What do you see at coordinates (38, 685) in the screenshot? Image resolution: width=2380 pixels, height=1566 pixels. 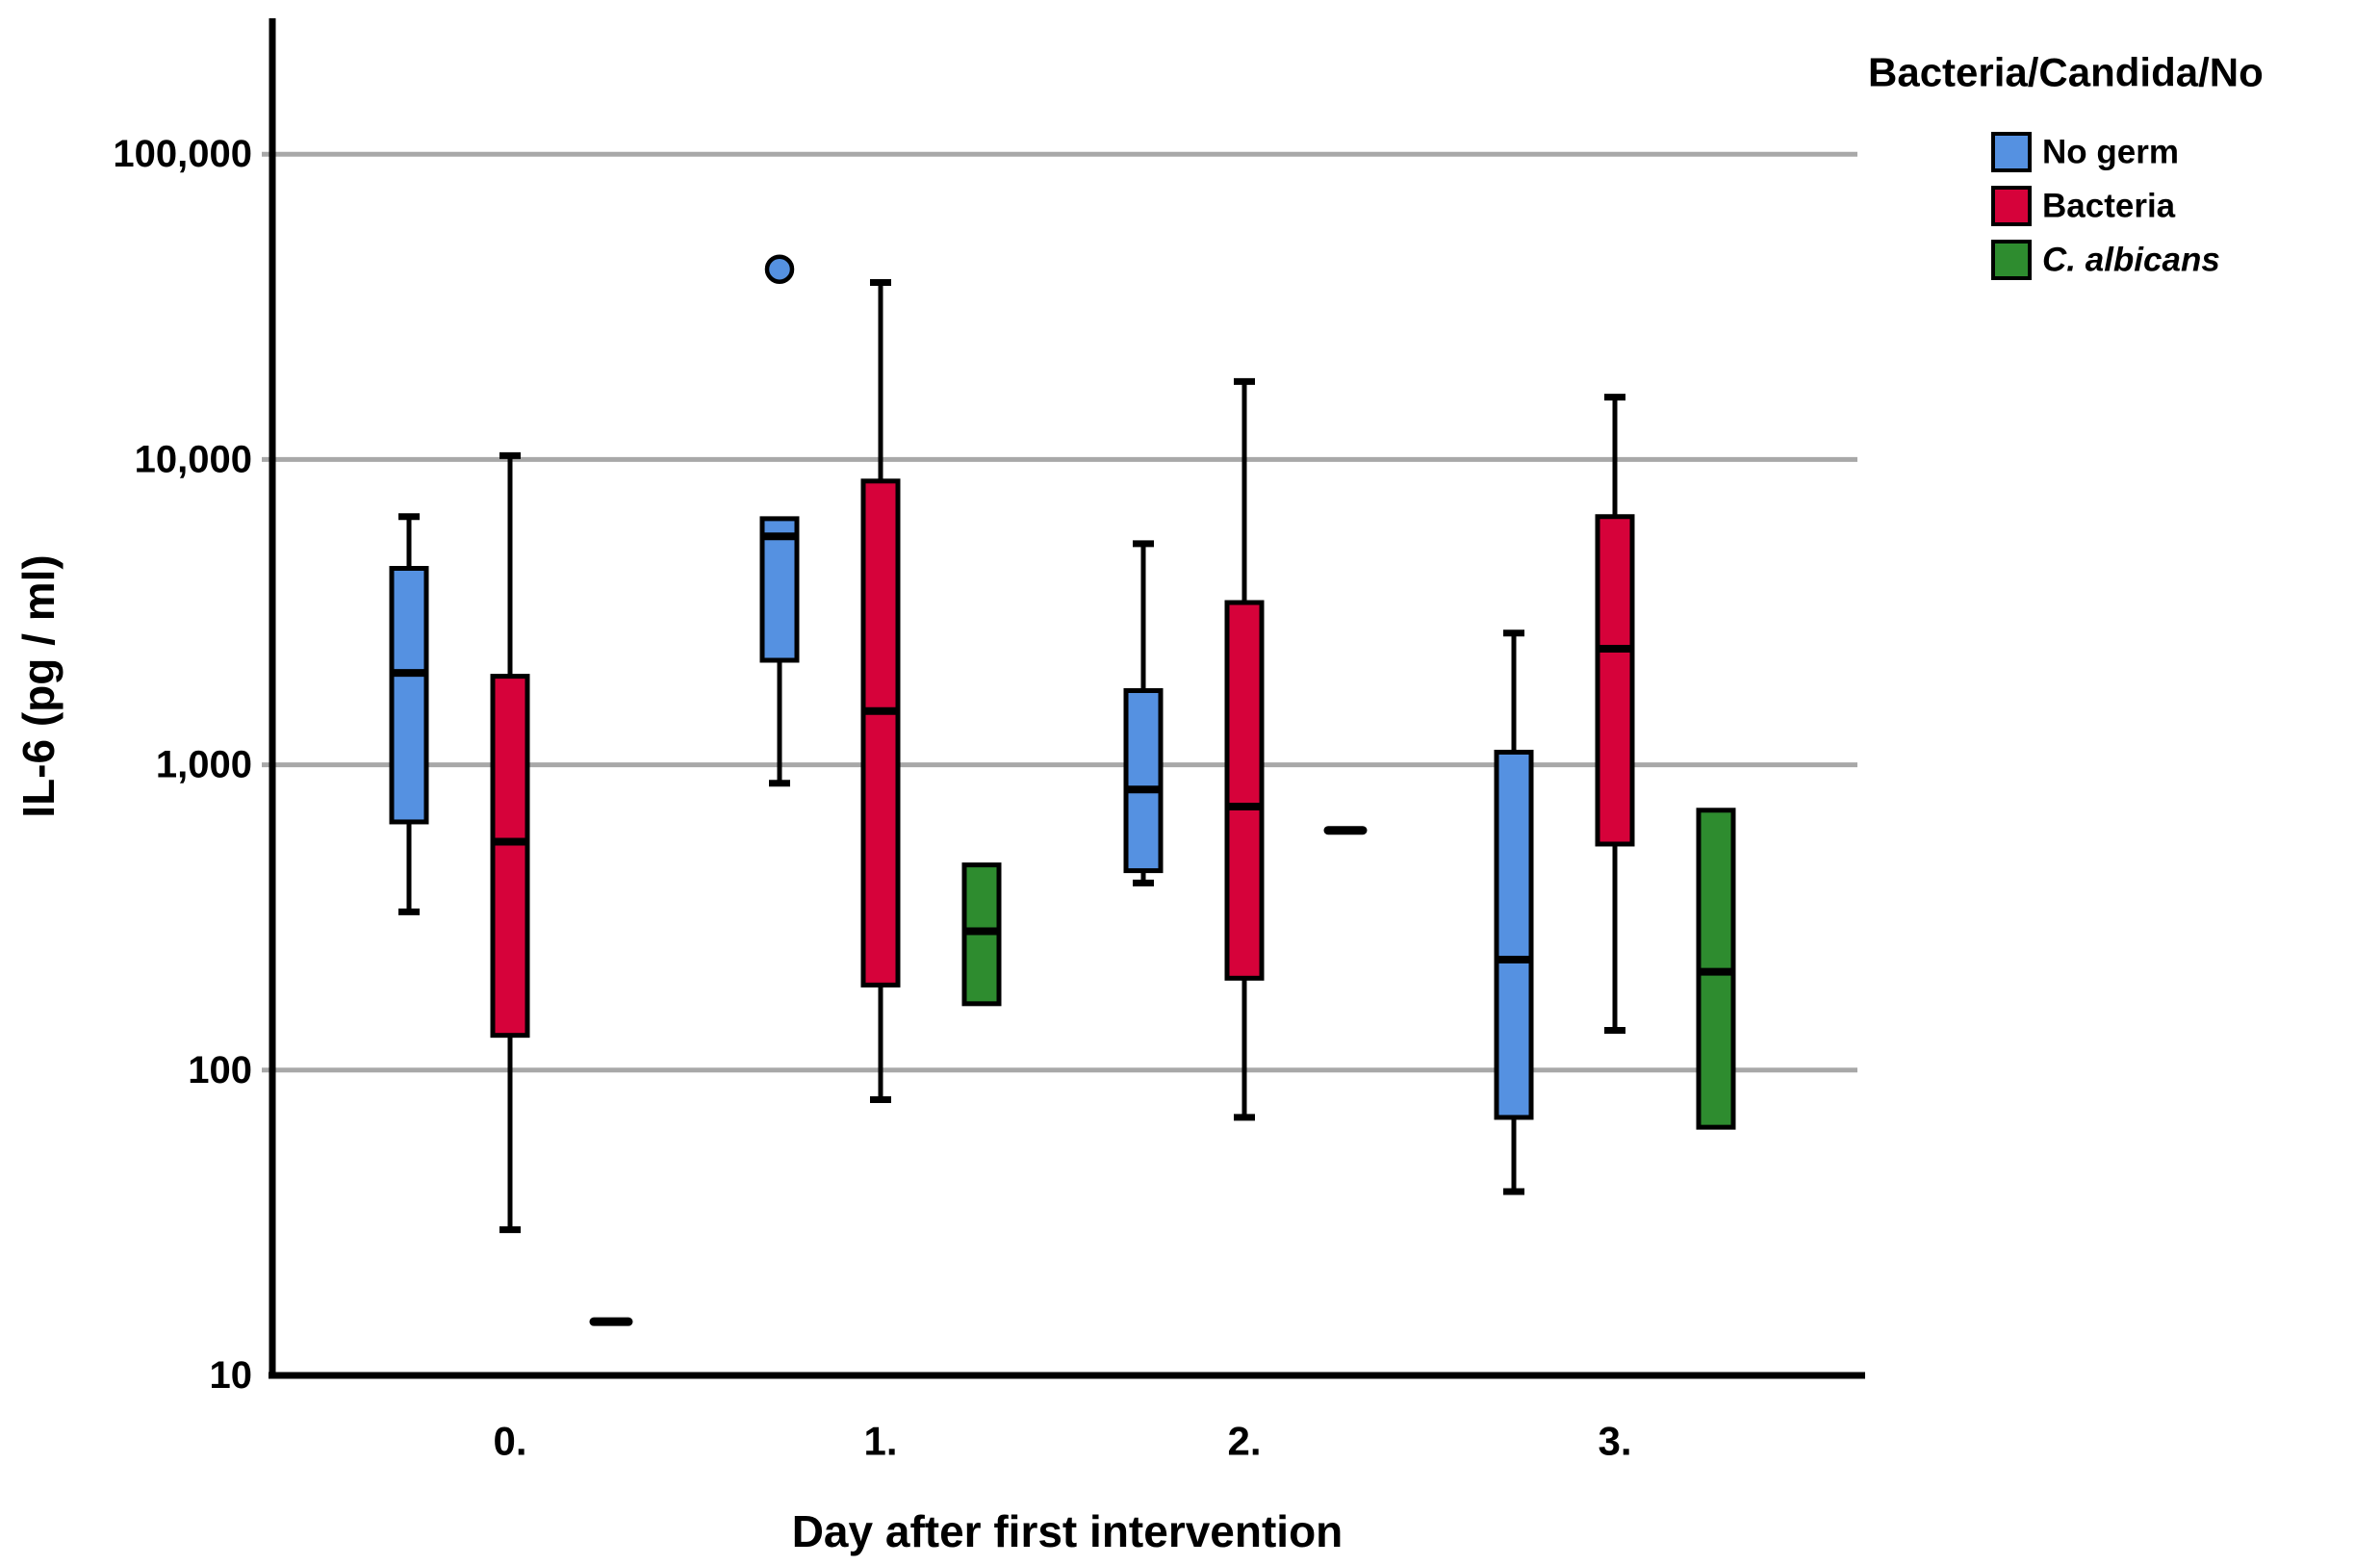 I see `y-axis-title: IL-6 (pg / ml)` at bounding box center [38, 685].